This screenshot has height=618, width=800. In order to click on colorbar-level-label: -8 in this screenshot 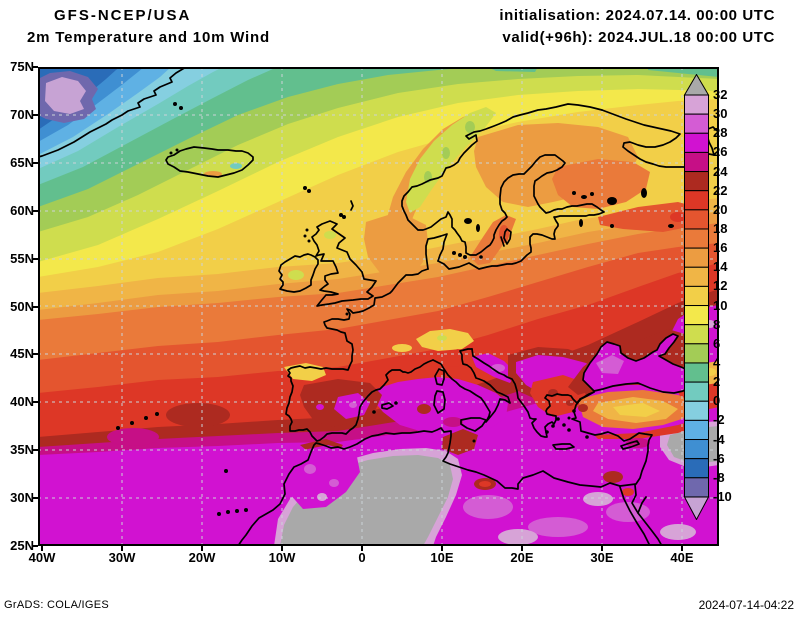, I will do `click(719, 477)`.